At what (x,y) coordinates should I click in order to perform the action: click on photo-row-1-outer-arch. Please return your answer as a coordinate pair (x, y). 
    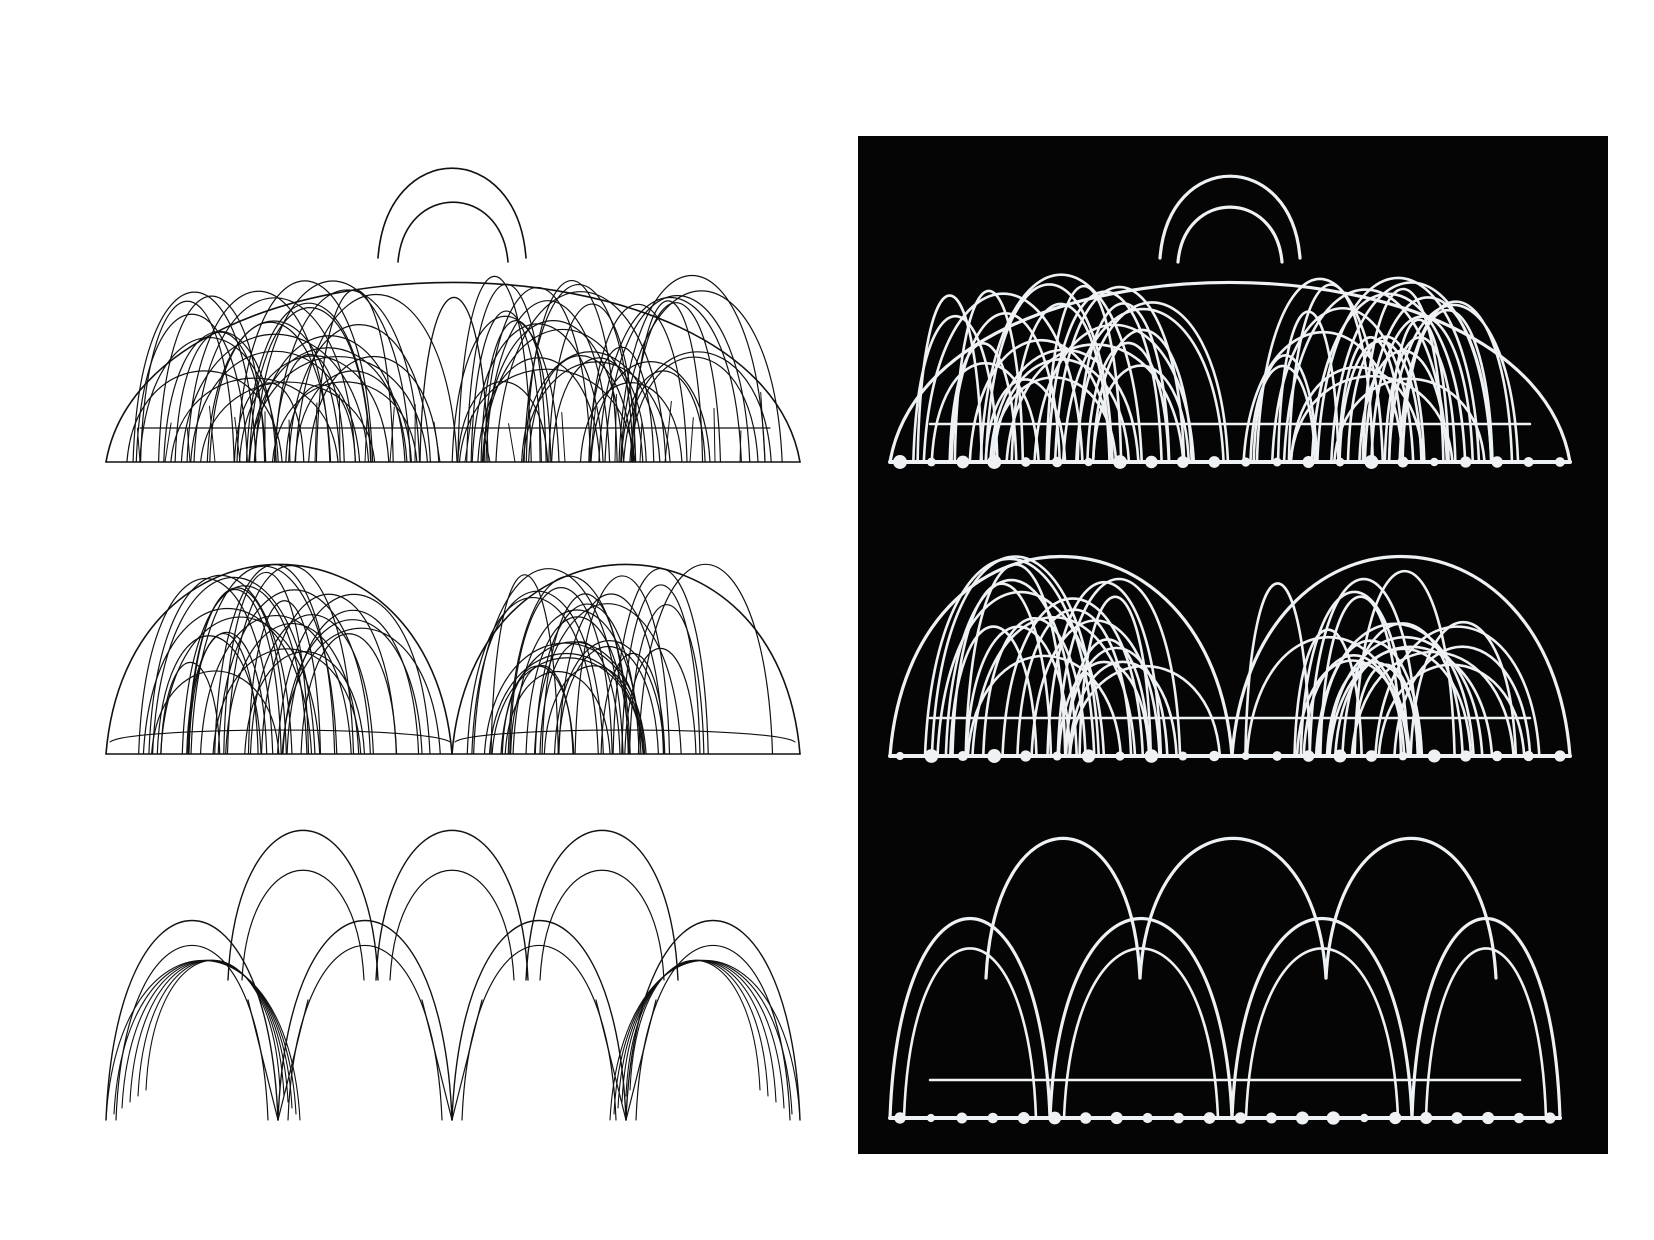
    Looking at the image, I should click on (1230, 372).